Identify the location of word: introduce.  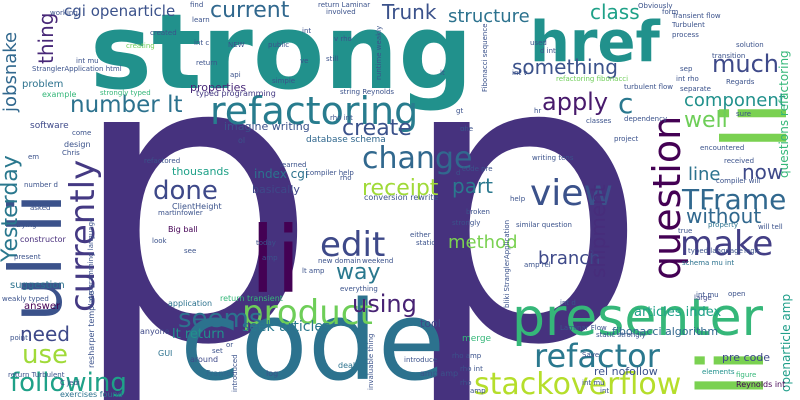
(421, 360).